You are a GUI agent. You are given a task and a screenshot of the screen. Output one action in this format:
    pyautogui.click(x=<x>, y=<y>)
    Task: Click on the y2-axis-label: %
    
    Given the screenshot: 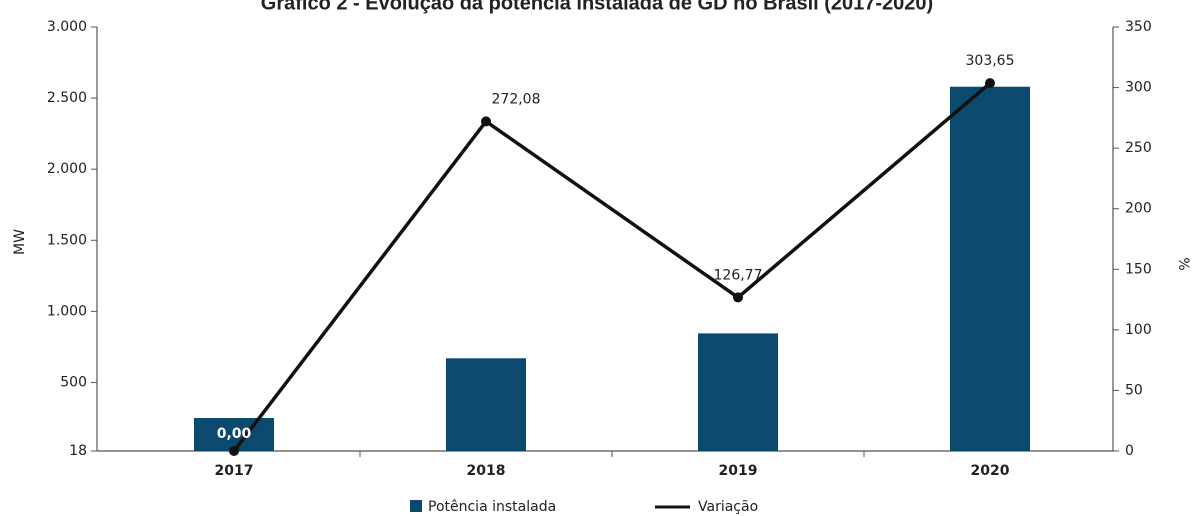 What is the action you would take?
    pyautogui.click(x=1183, y=263)
    